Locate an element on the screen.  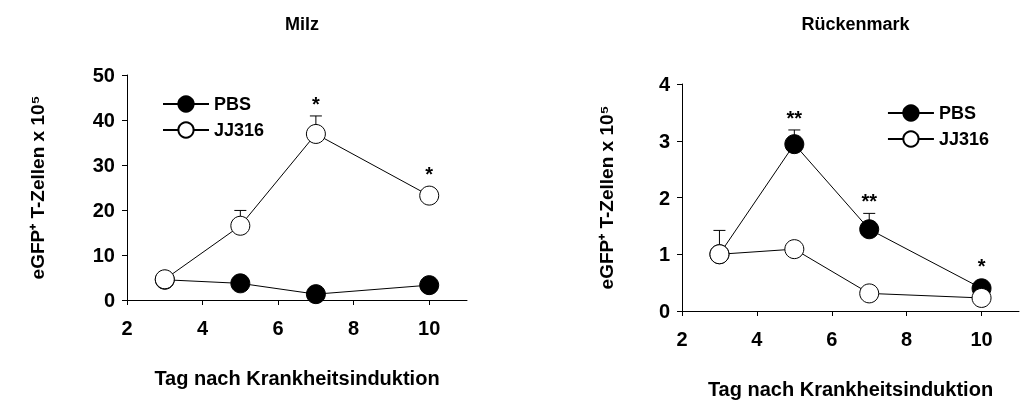
chart-title: Rückenmark is located at coordinates (856, 24).